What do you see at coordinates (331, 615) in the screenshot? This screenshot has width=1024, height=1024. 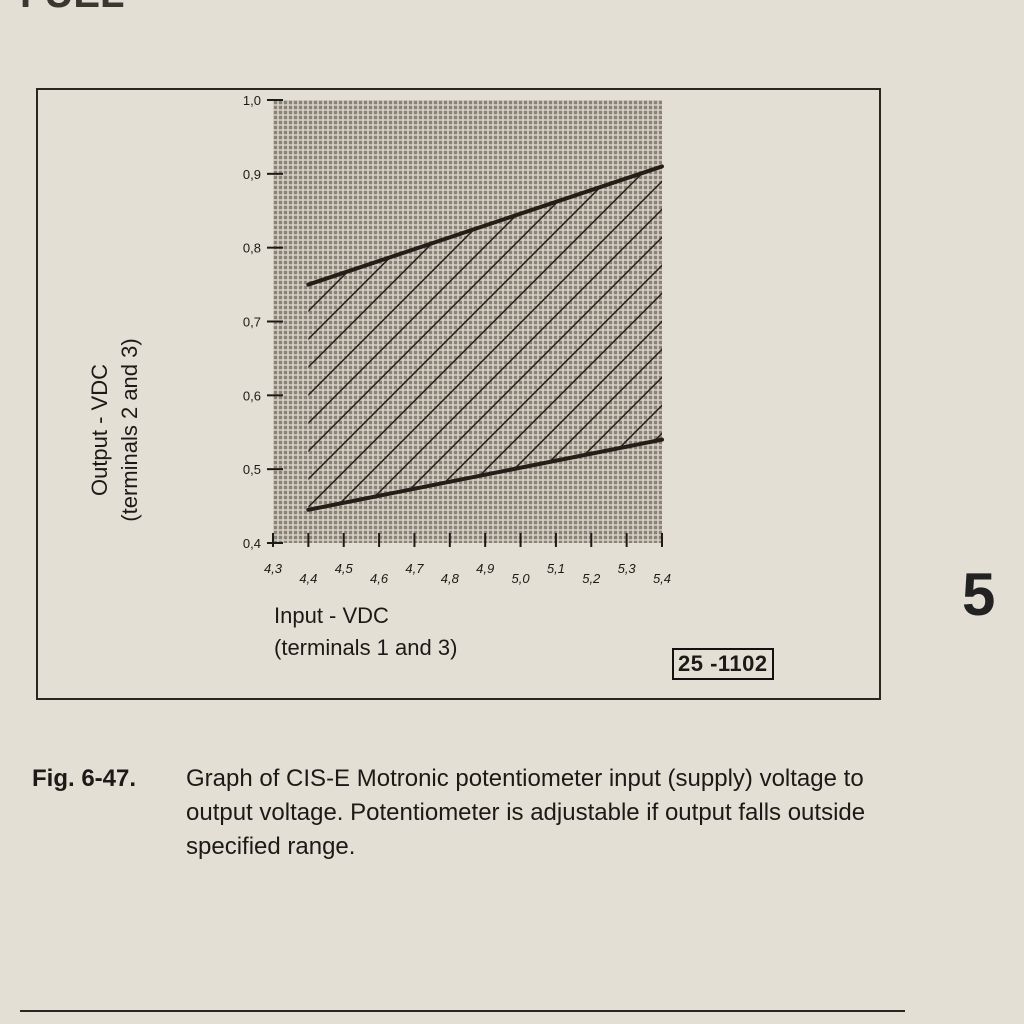 I see `x-axis-title: Input - VDC` at bounding box center [331, 615].